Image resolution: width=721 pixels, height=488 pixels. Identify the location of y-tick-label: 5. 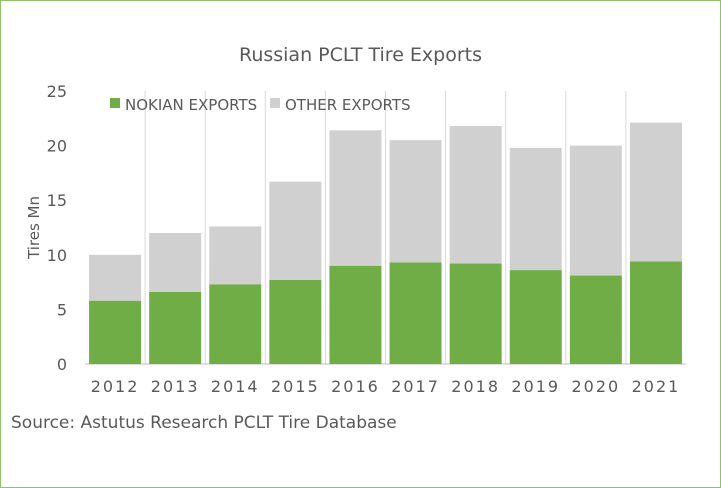
(62, 309).